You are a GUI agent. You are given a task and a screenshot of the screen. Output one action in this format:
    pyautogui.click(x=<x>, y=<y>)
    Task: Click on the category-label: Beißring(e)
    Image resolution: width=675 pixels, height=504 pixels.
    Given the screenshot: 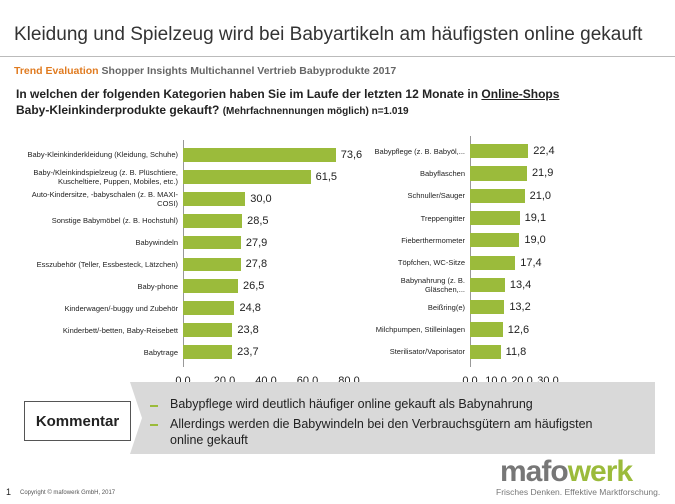 What is the action you would take?
    pyautogui.click(x=446, y=307)
    